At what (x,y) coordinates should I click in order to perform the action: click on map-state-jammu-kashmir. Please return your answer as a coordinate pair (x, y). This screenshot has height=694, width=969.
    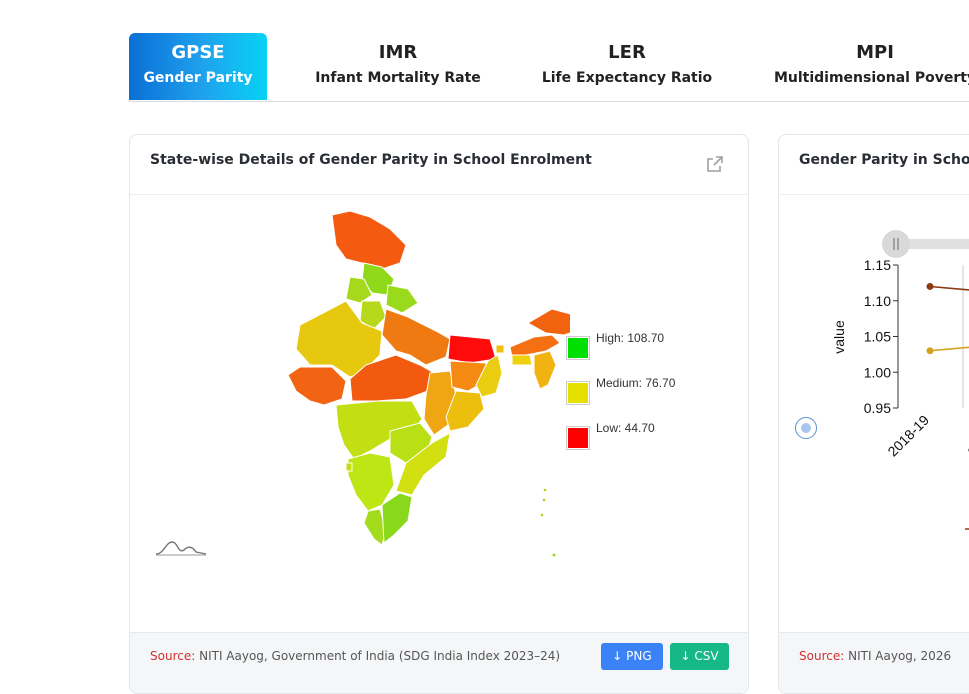
    Looking at the image, I should click on (369, 240).